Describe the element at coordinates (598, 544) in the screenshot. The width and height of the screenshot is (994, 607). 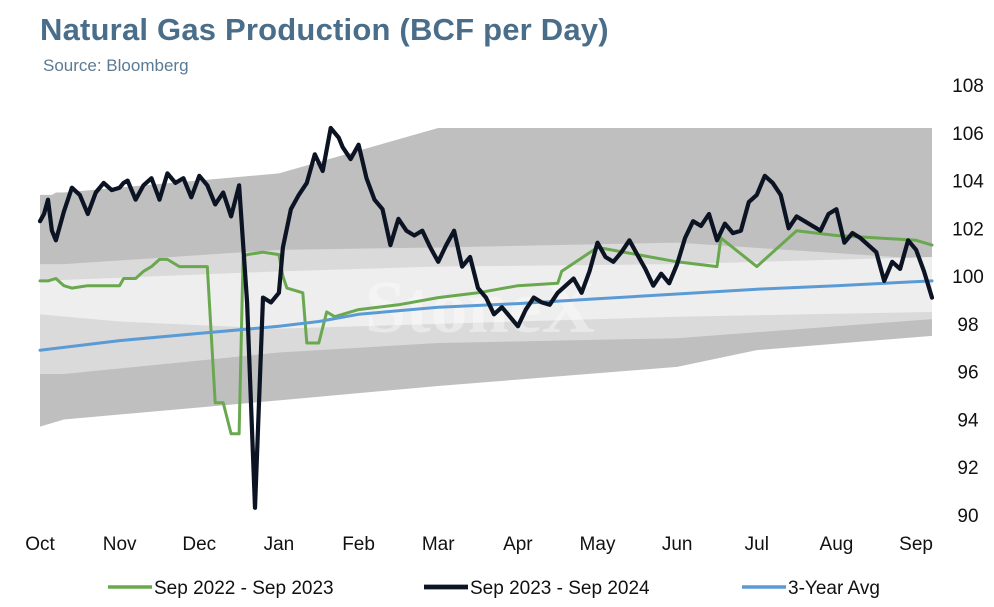
I see `x-tick-label: May` at that location.